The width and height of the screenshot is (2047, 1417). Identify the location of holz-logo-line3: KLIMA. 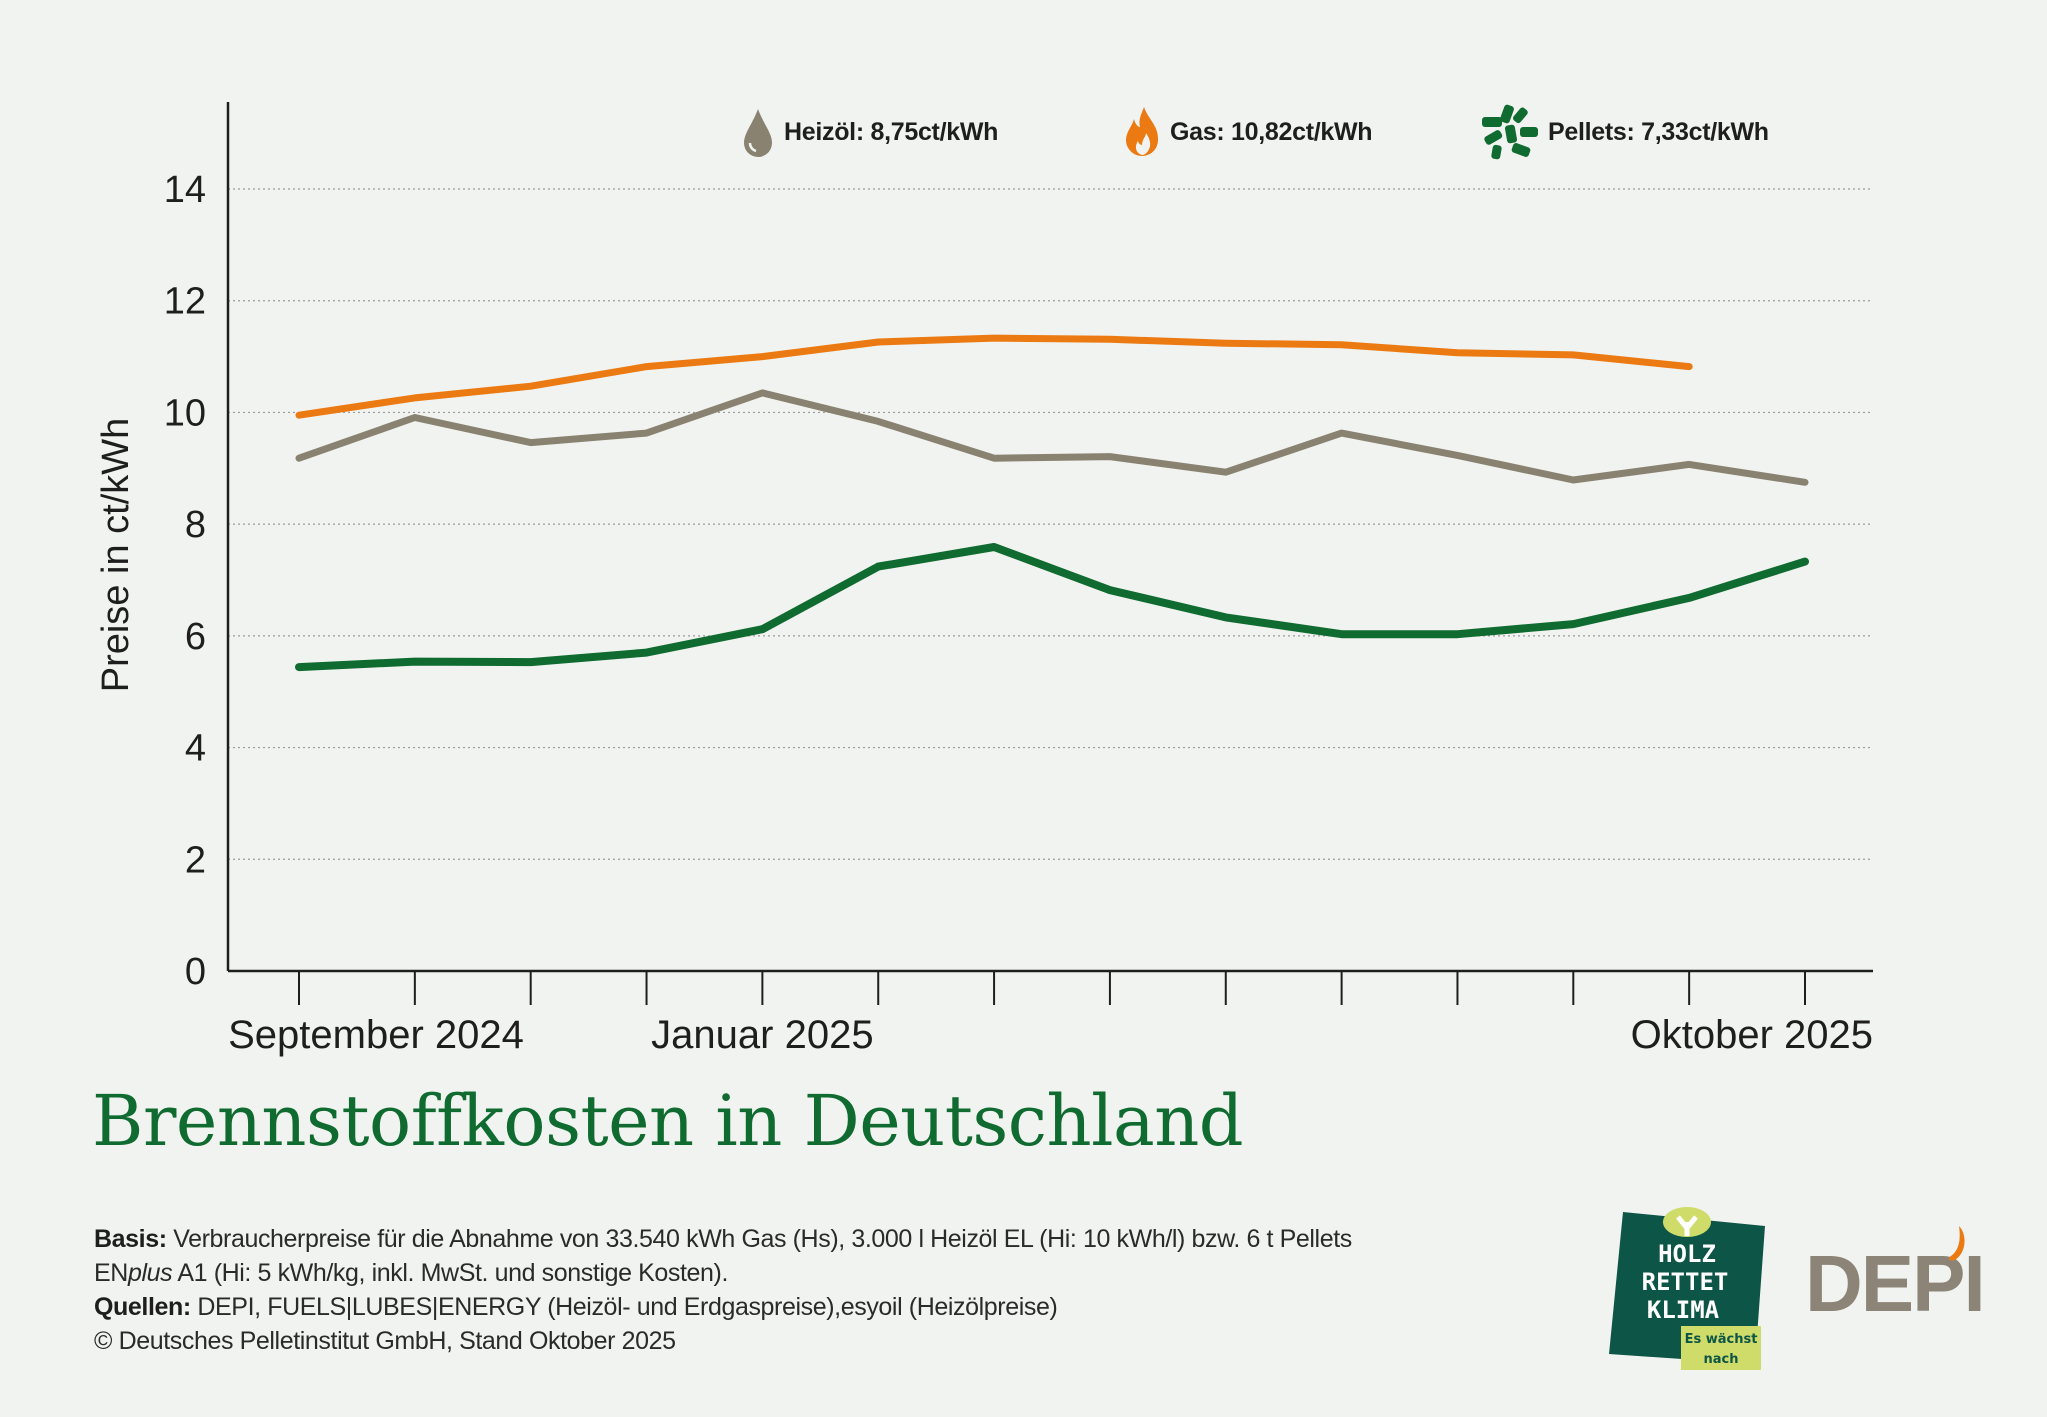
(1683, 1310).